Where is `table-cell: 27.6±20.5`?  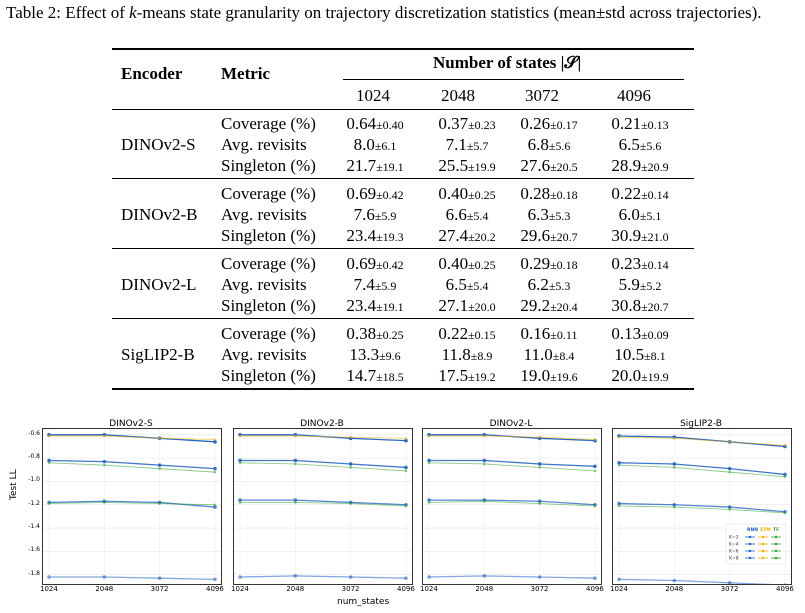 table-cell: 27.6±20.5 is located at coordinates (549, 166).